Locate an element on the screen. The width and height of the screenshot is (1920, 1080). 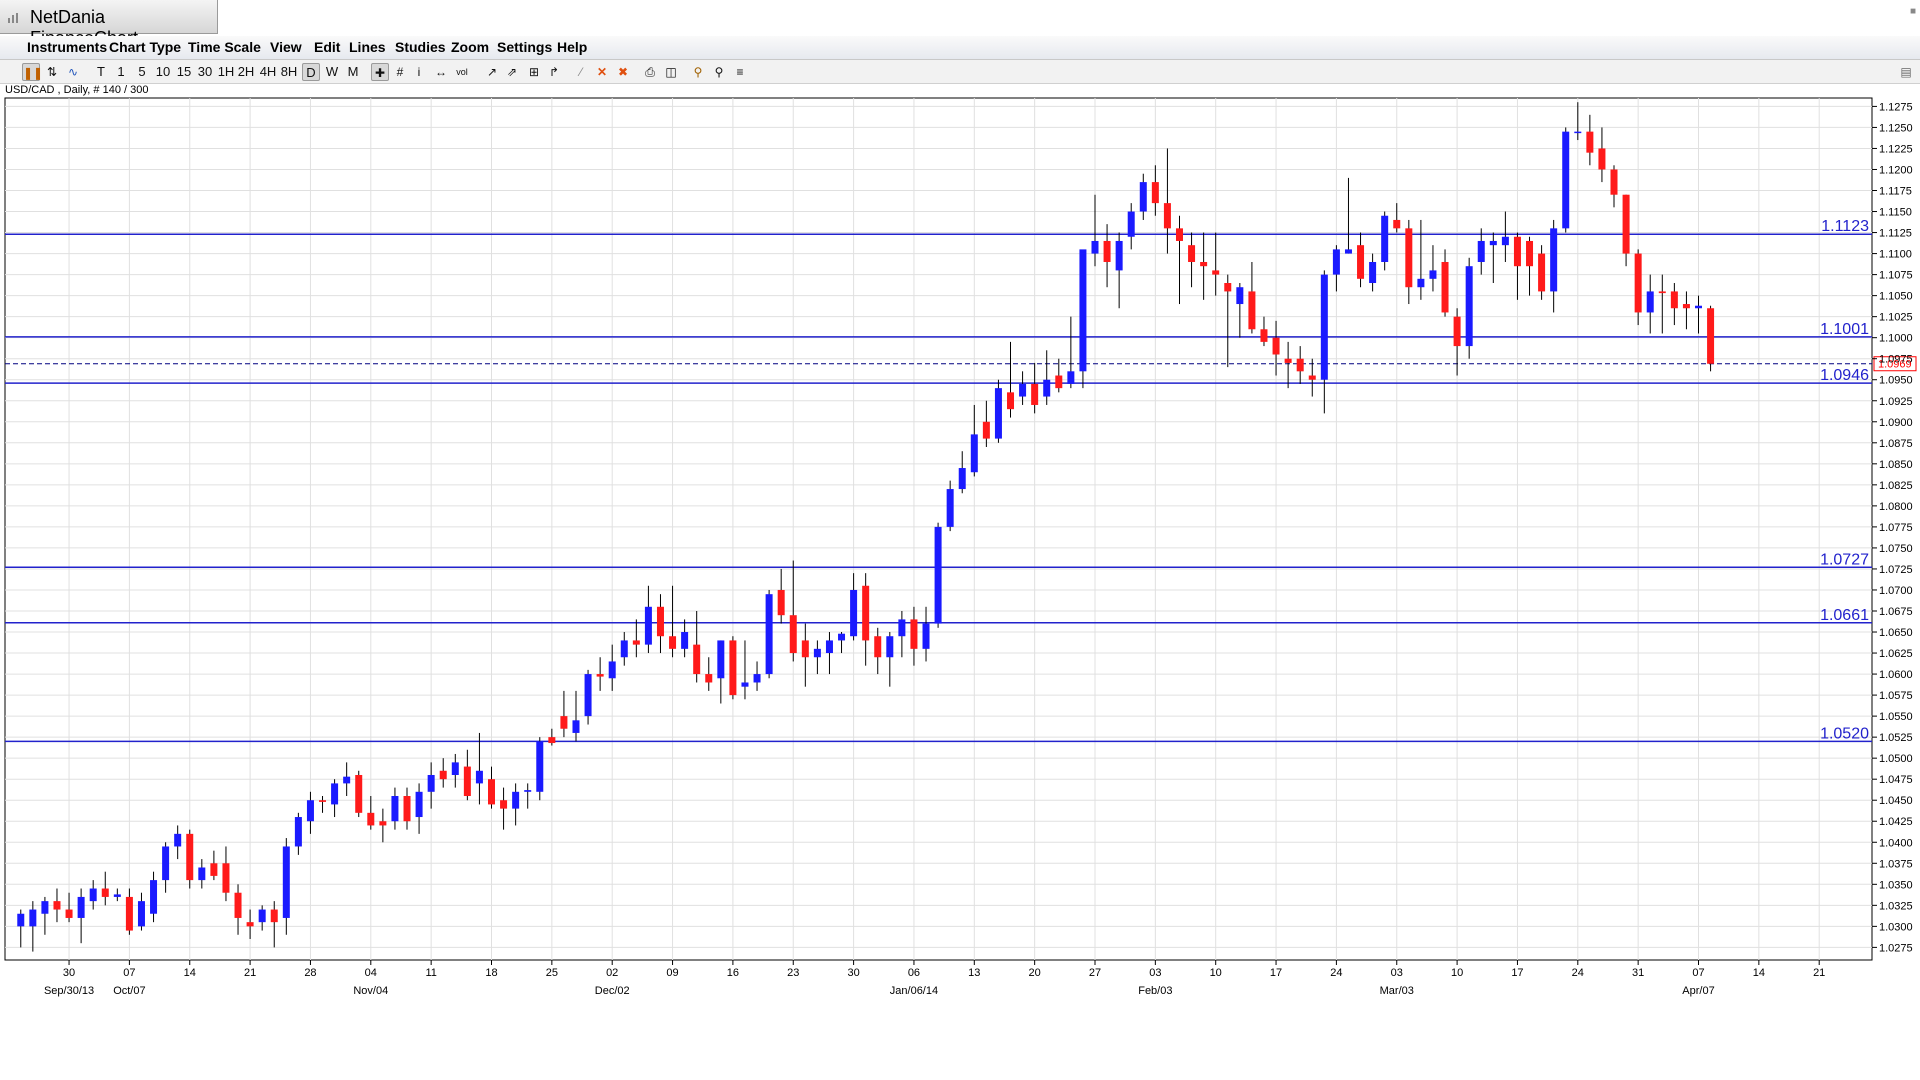
y-tick-label: 1.1225 is located at coordinates (1896, 149).